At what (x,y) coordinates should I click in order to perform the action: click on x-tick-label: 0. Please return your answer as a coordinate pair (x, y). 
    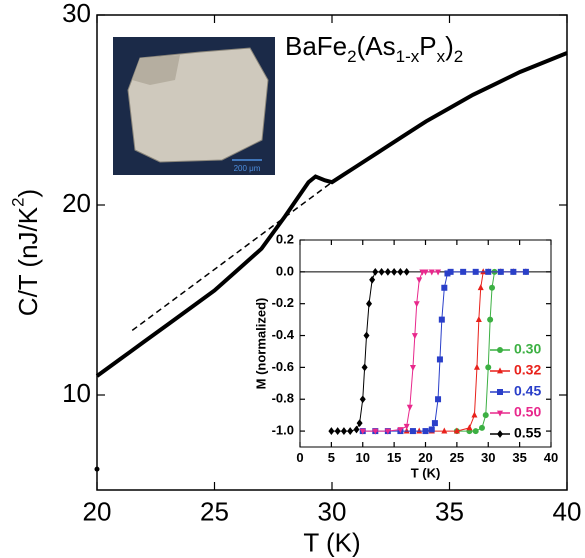
    Looking at the image, I should click on (299, 457).